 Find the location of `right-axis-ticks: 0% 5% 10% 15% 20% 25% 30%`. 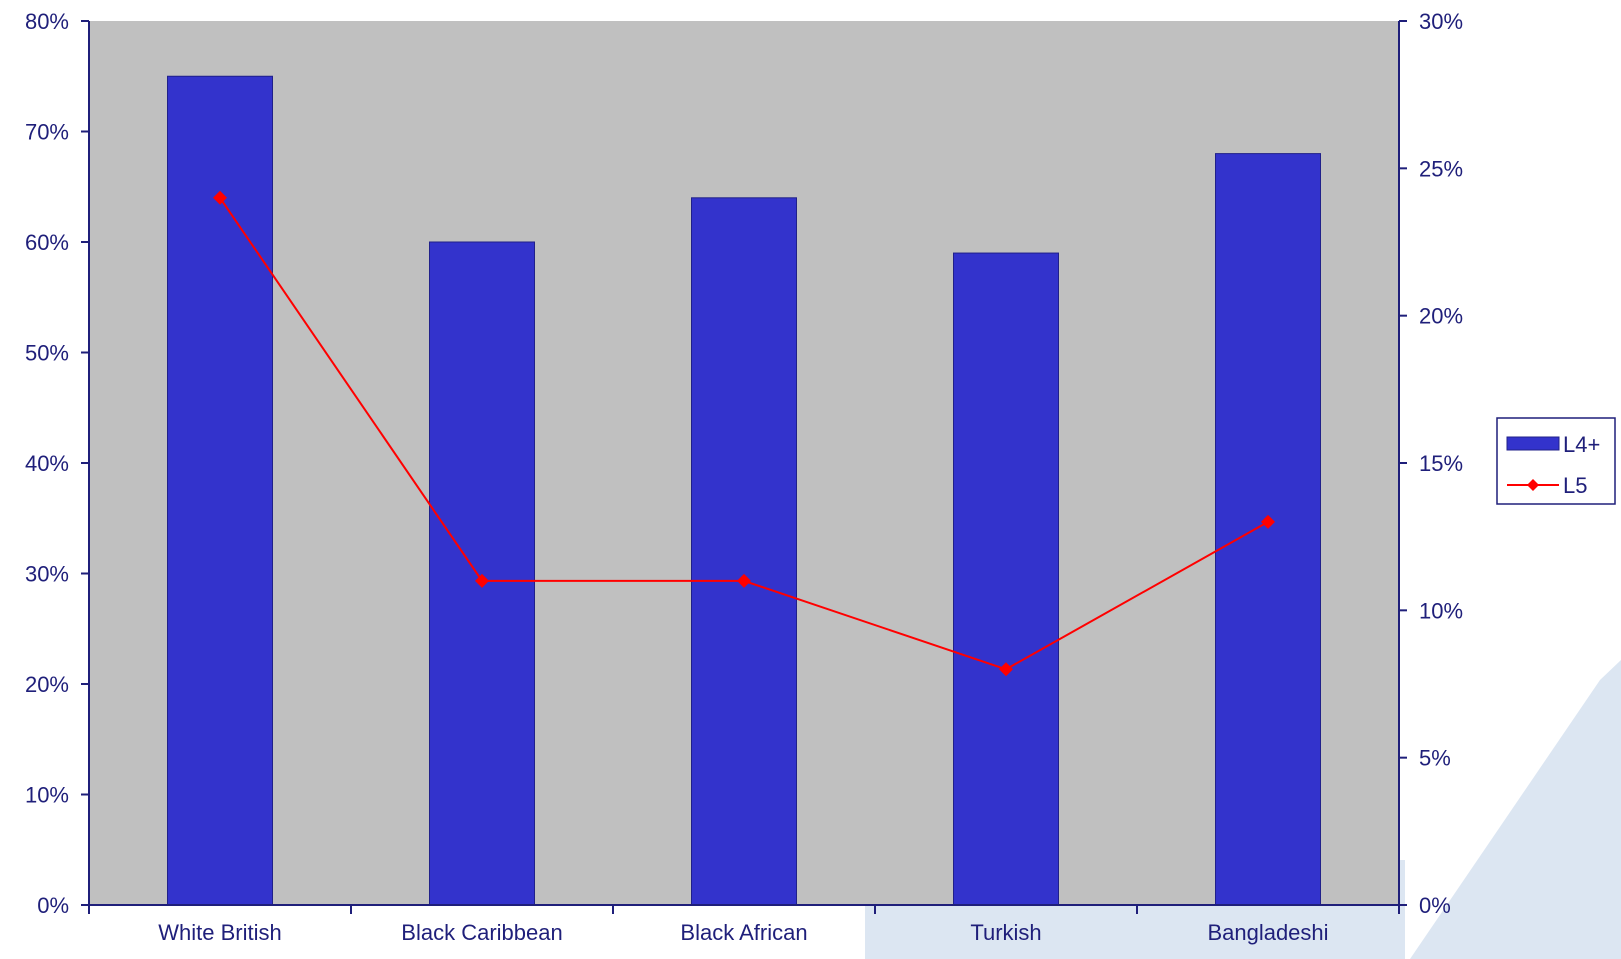

right-axis-ticks: 0% 5% 10% 15% 20% 25% 30% is located at coordinates (1431, 463).